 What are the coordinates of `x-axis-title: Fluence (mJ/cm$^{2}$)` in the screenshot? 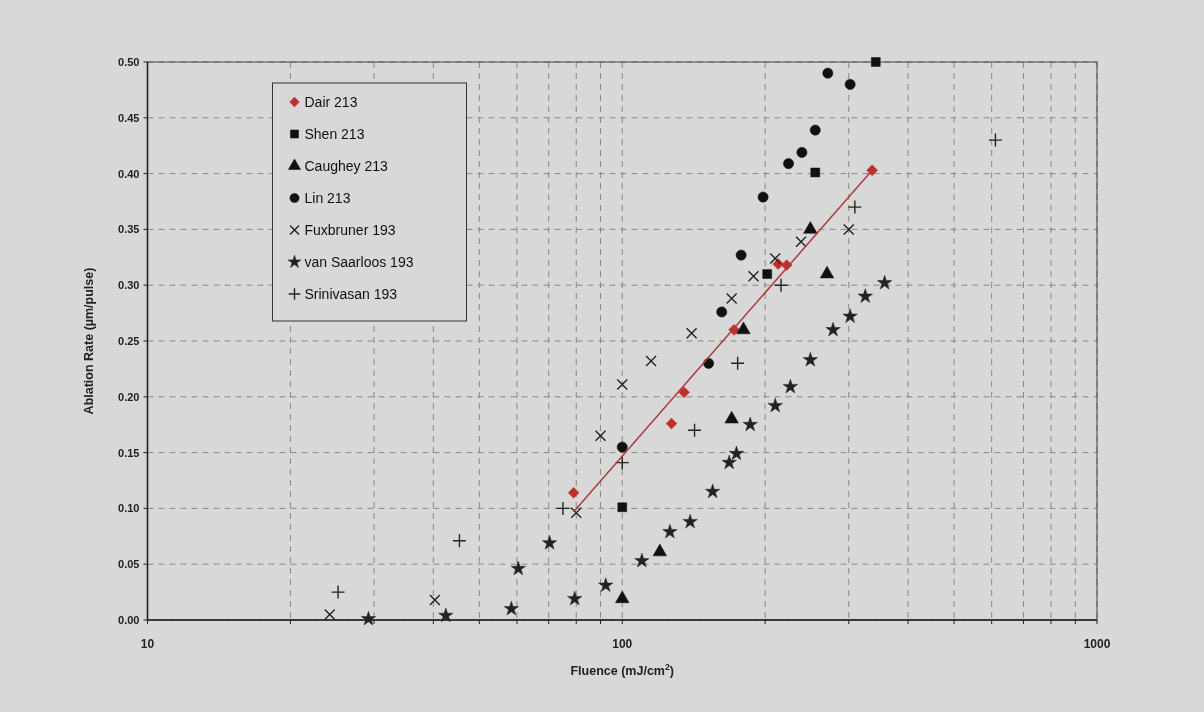 It's located at (622, 670).